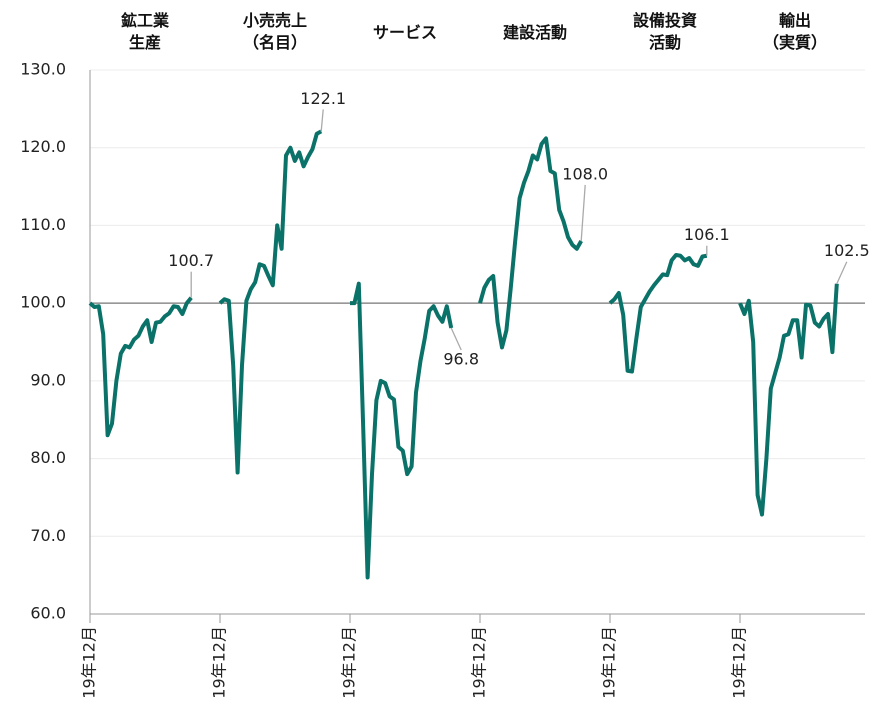 The image size is (872, 715). Describe the element at coordinates (48, 457) in the screenshot. I see `y-tick-label: 80.0` at that location.